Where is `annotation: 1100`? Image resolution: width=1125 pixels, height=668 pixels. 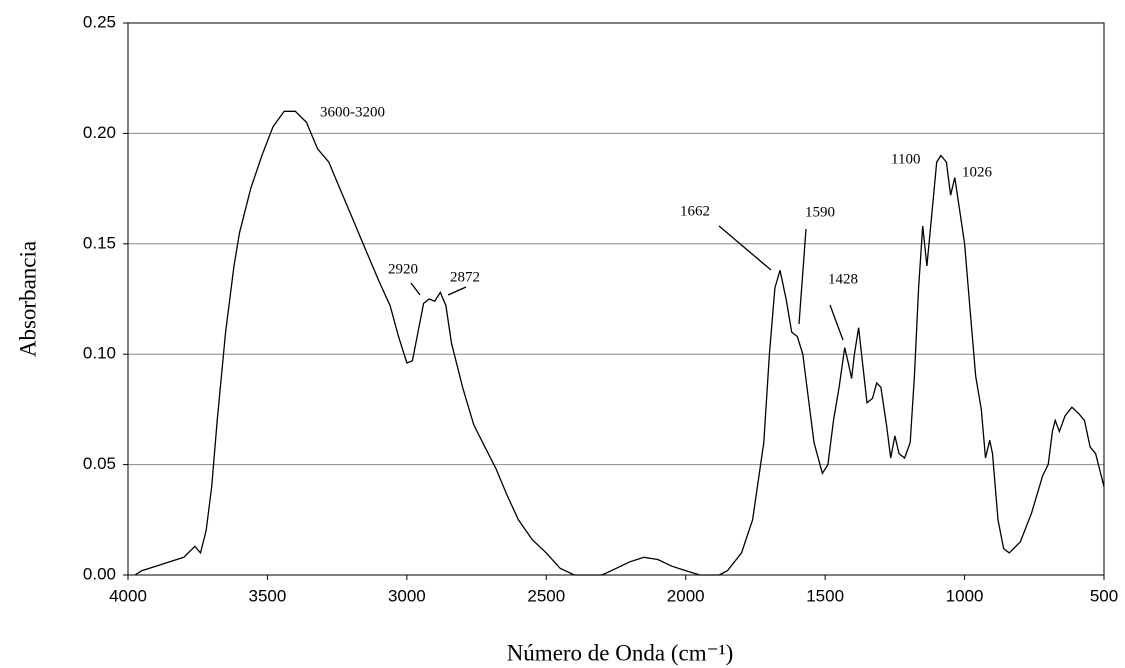 annotation: 1100 is located at coordinates (905, 159).